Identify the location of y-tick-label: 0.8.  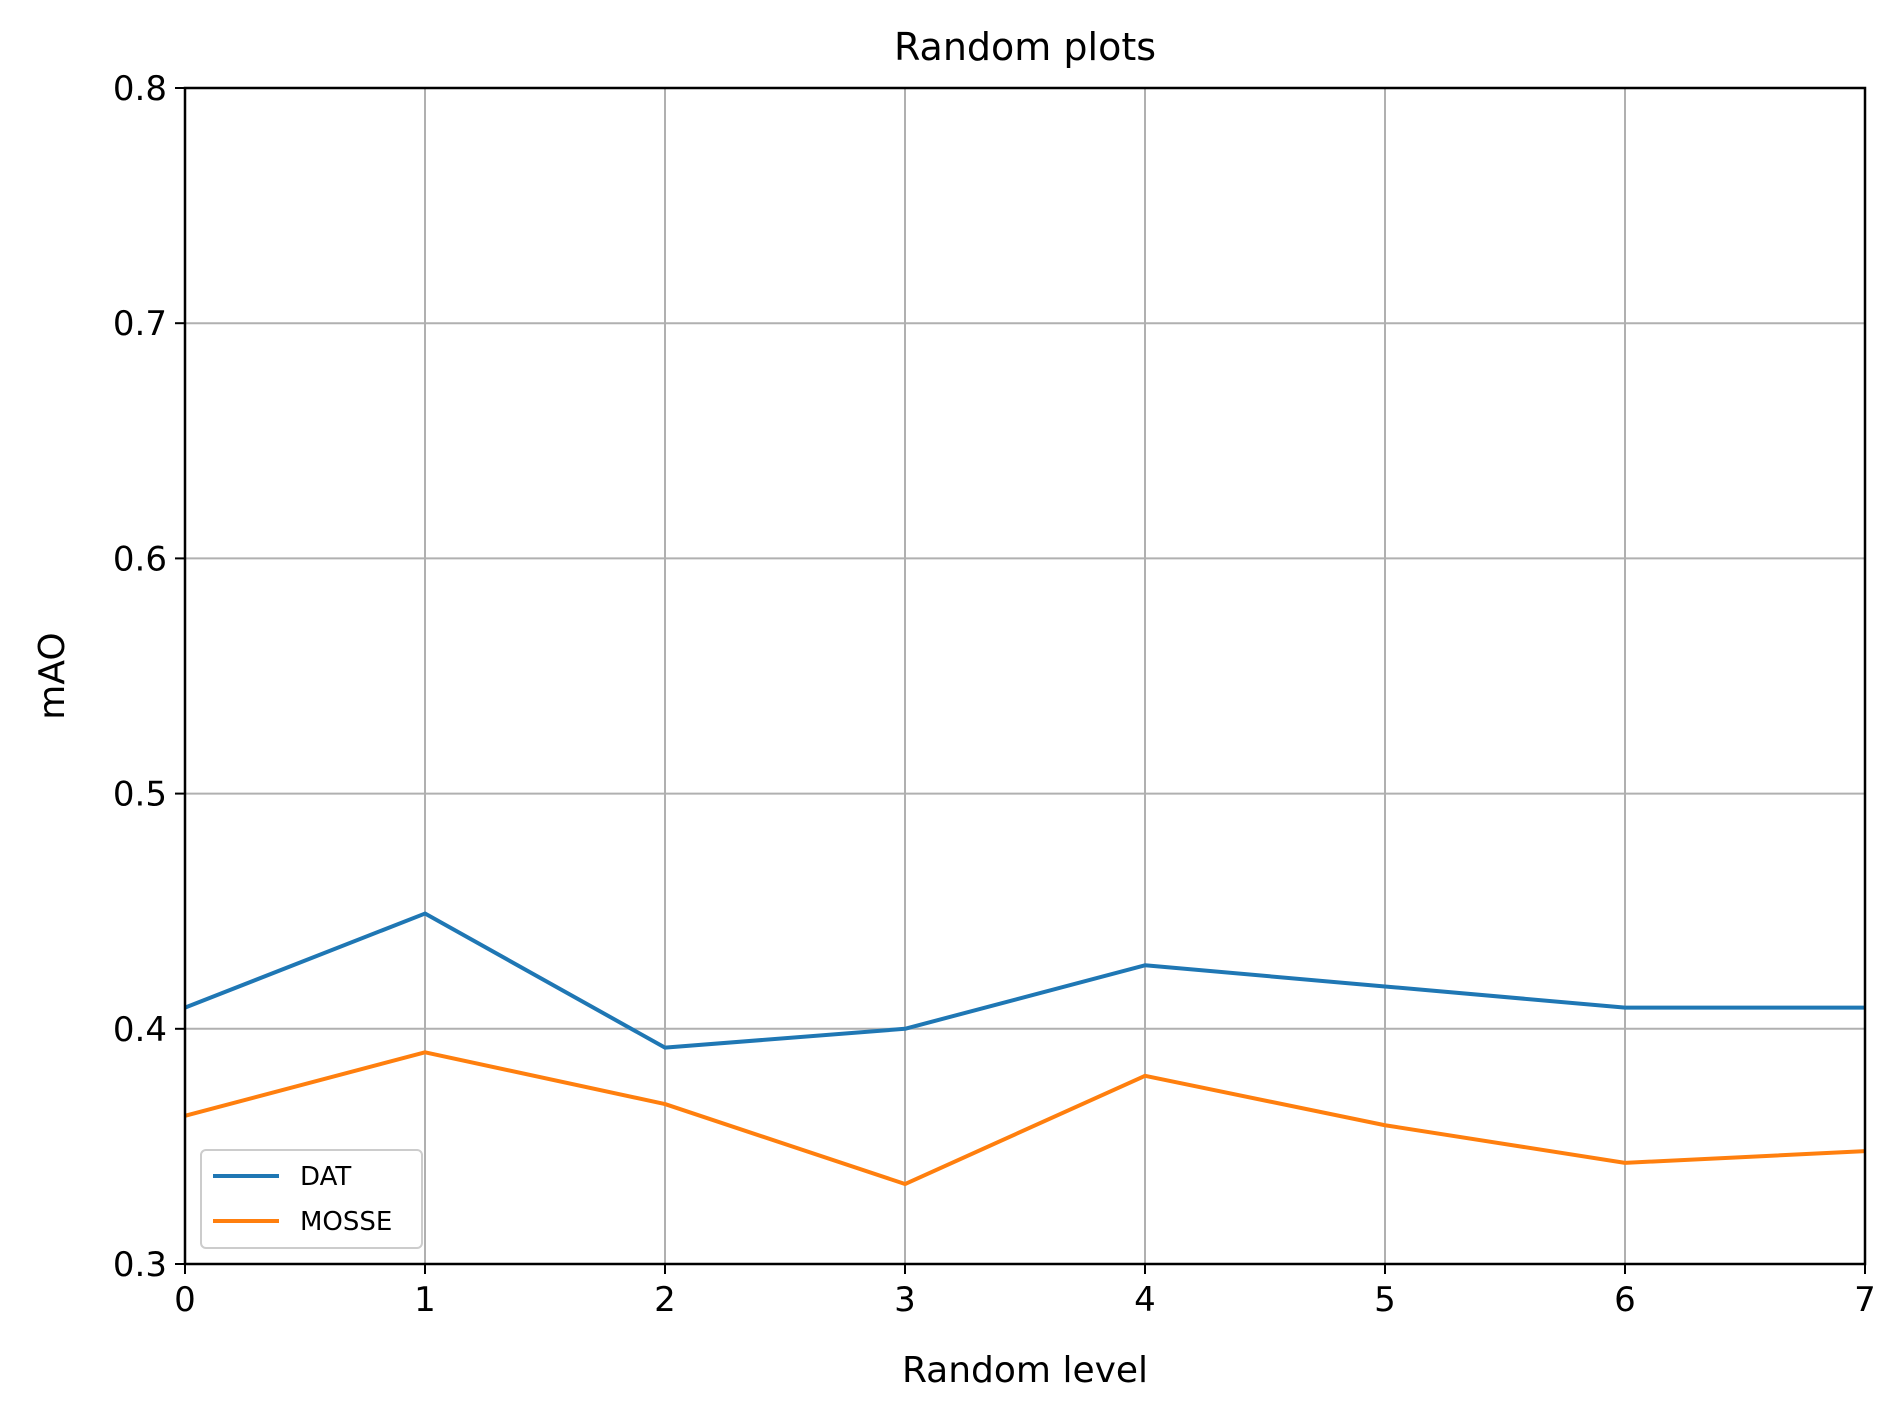
(140, 89).